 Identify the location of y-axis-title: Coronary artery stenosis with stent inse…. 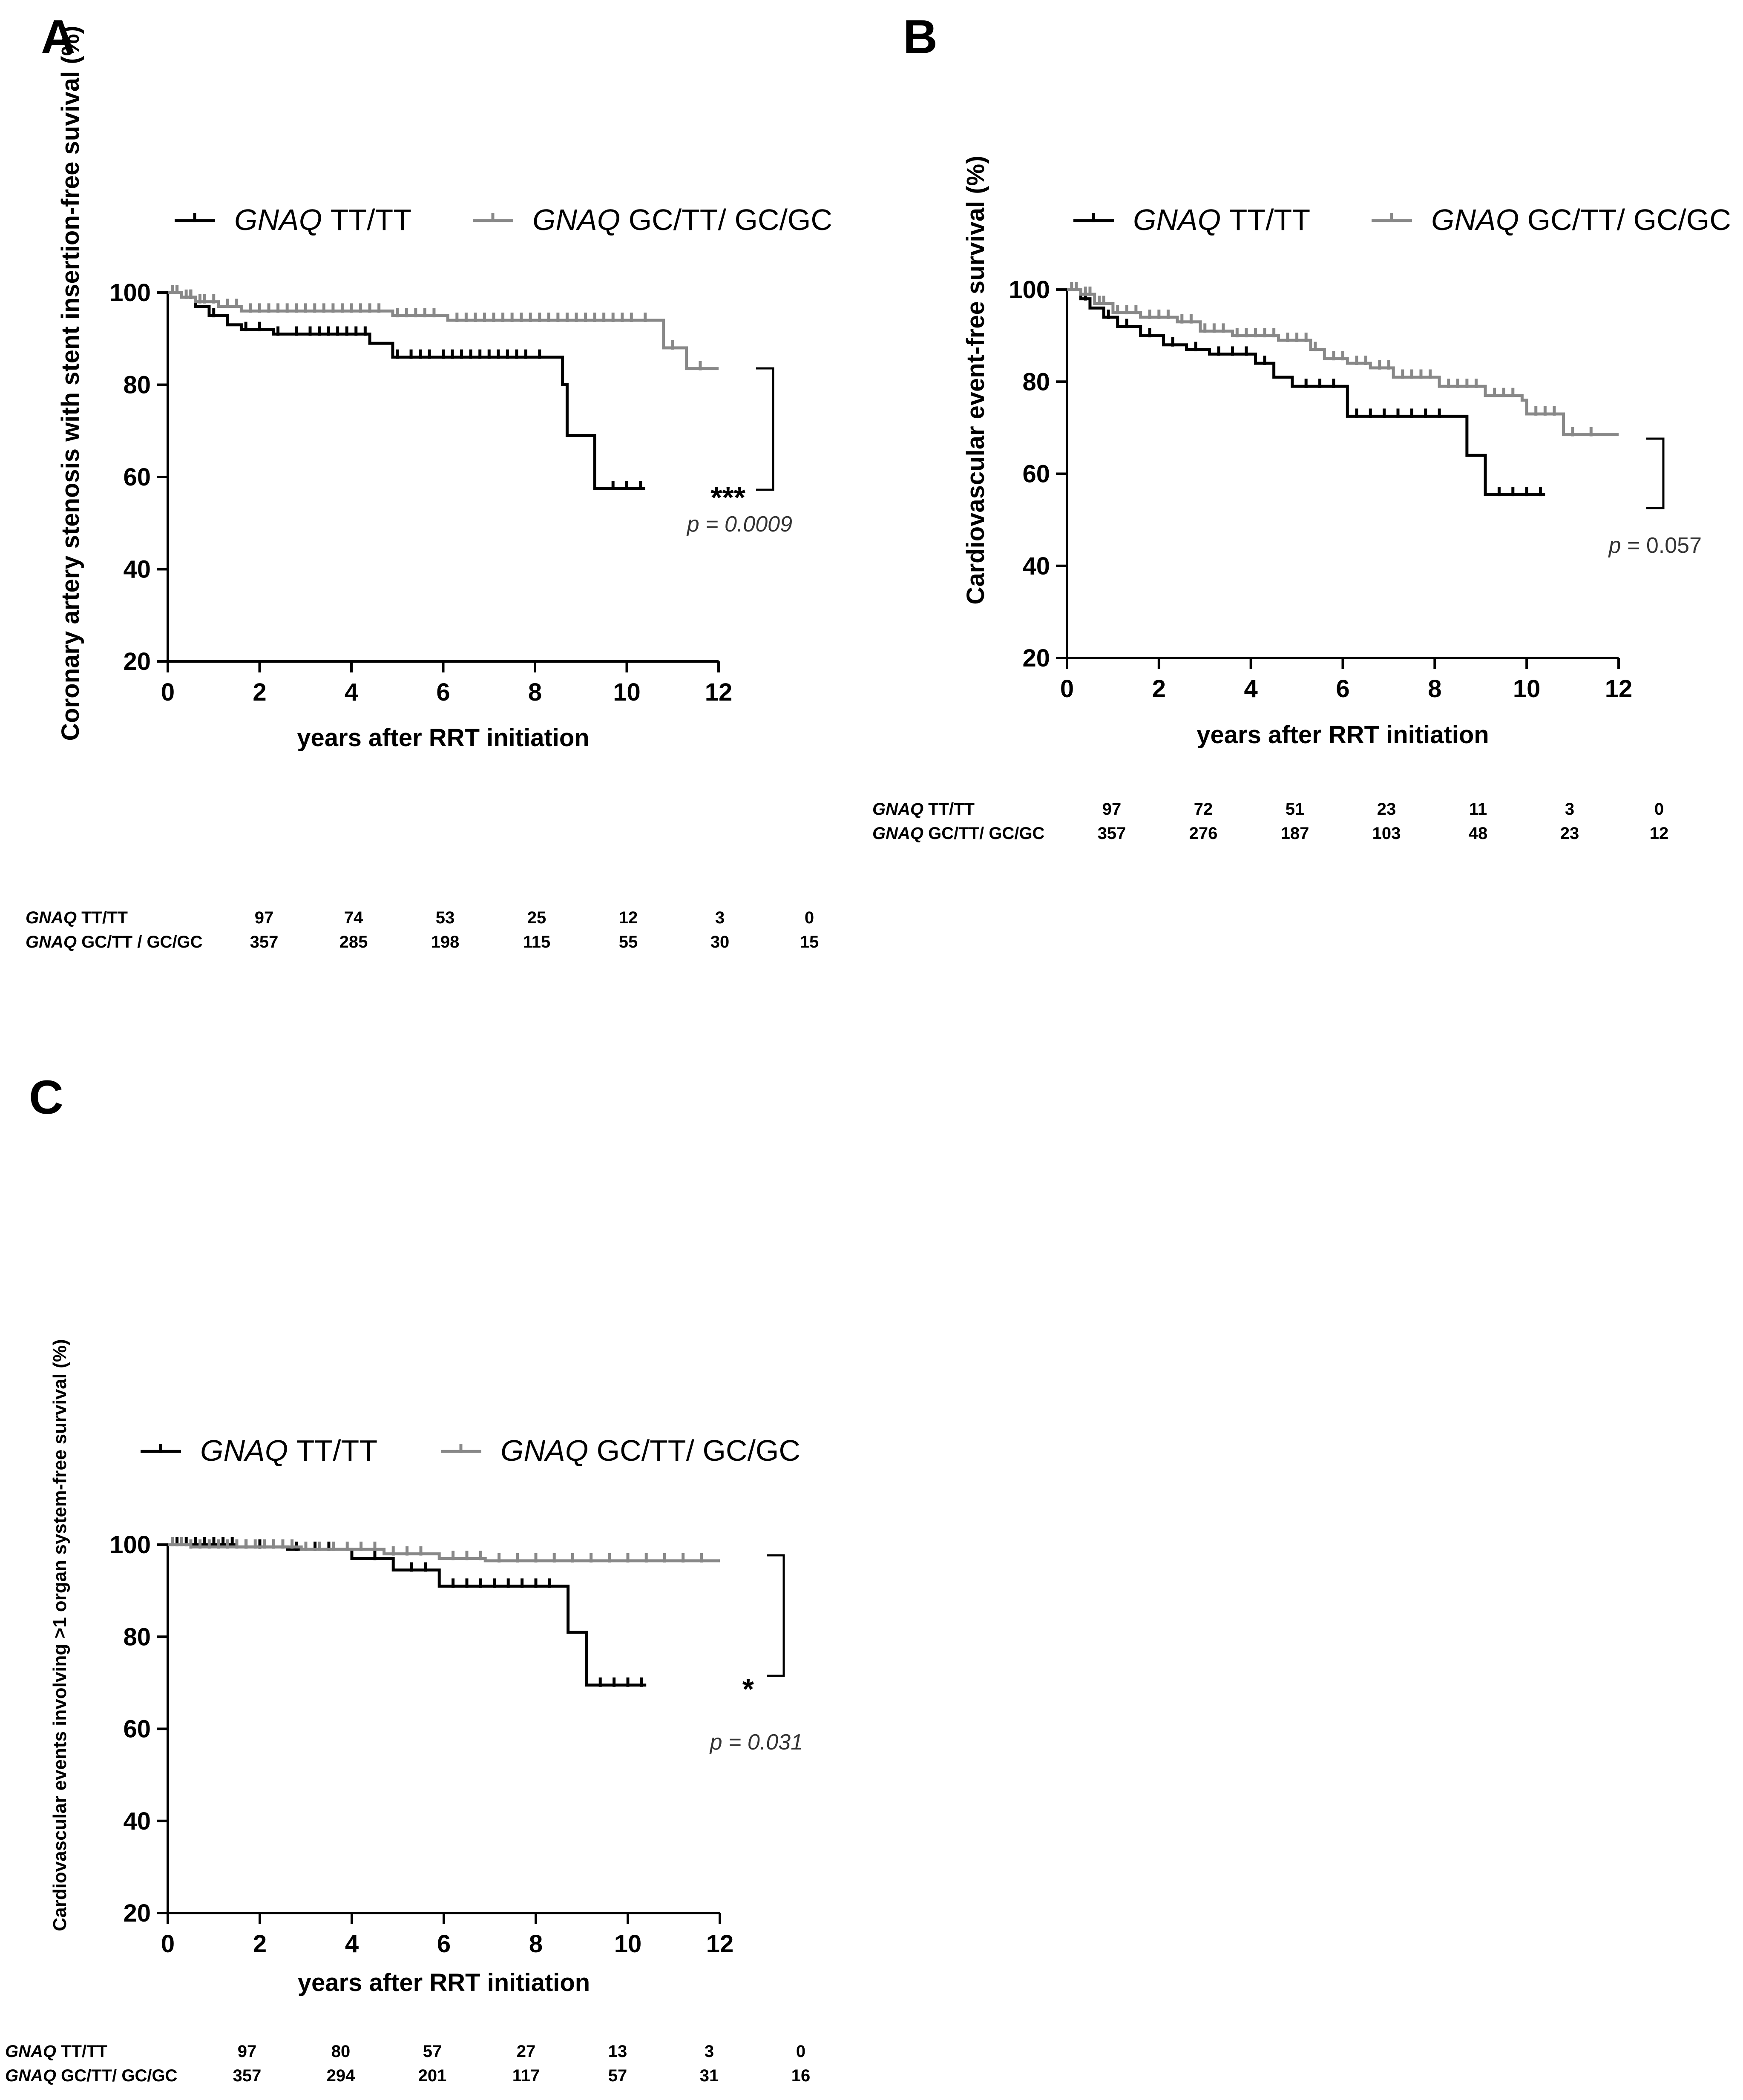
(70, 383).